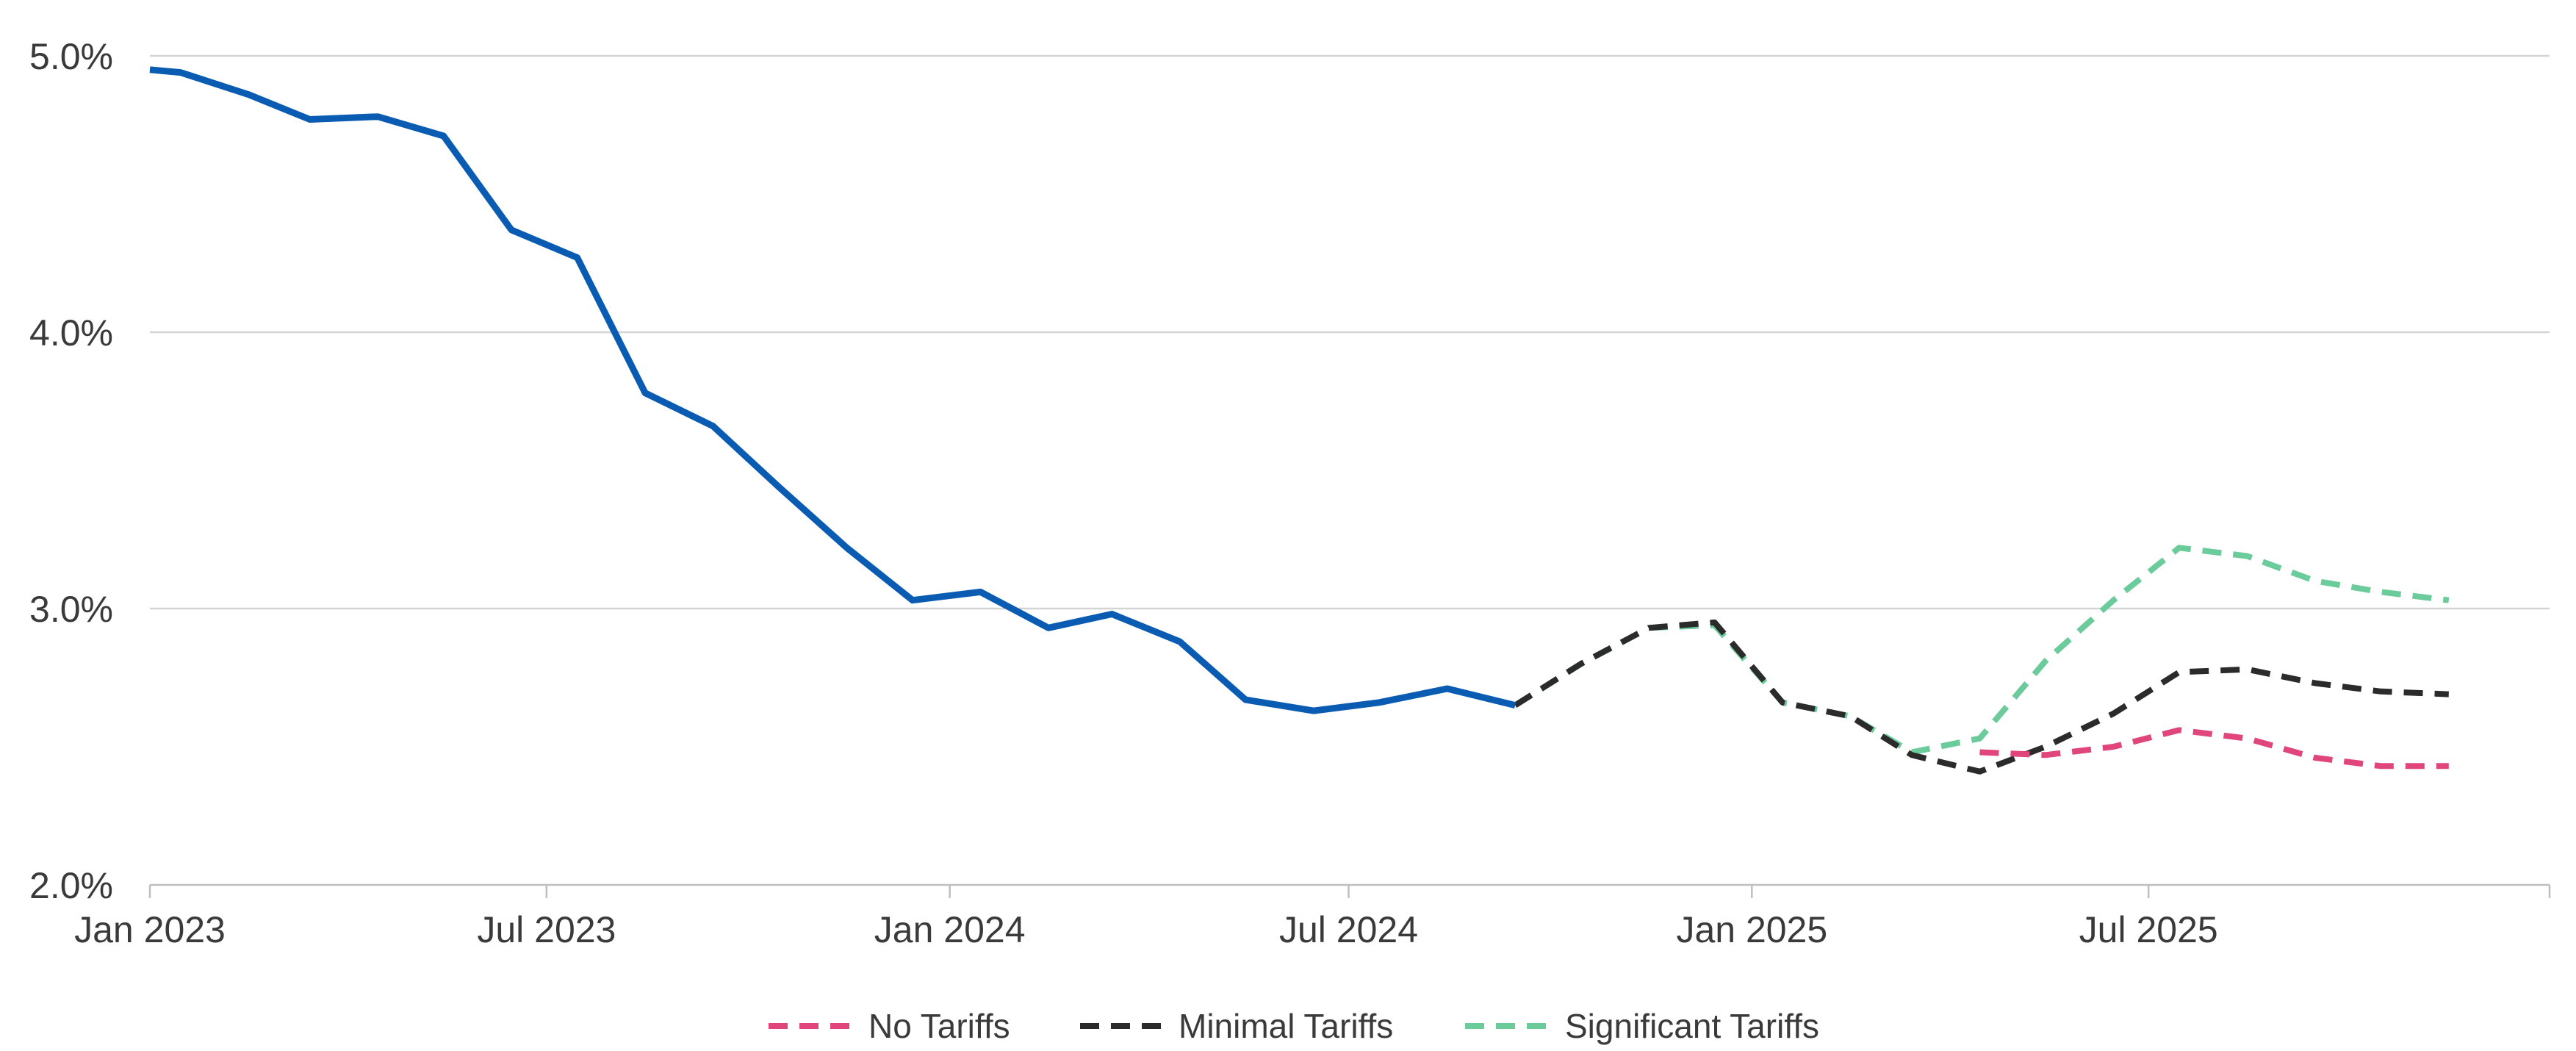 The width and height of the screenshot is (2576, 1051). What do you see at coordinates (2148, 929) in the screenshot?
I see `x-tick-label: Jul 2025` at bounding box center [2148, 929].